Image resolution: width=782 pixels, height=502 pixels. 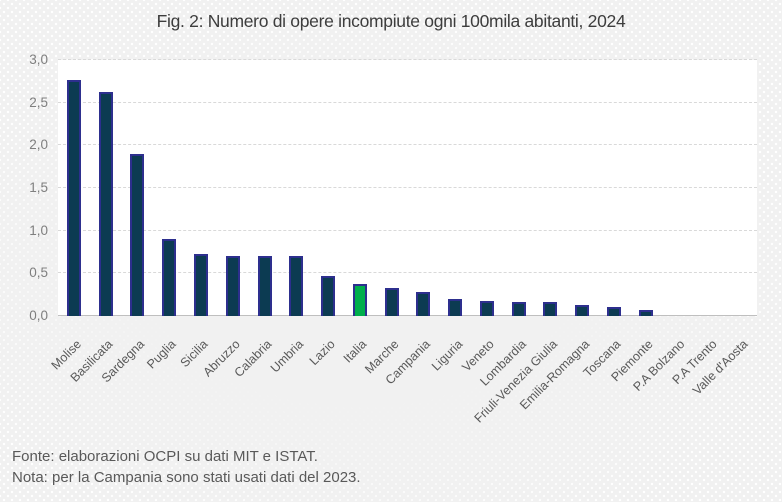 What do you see at coordinates (162, 354) in the screenshot?
I see `x-axis-label-puglia: Puglia` at bounding box center [162, 354].